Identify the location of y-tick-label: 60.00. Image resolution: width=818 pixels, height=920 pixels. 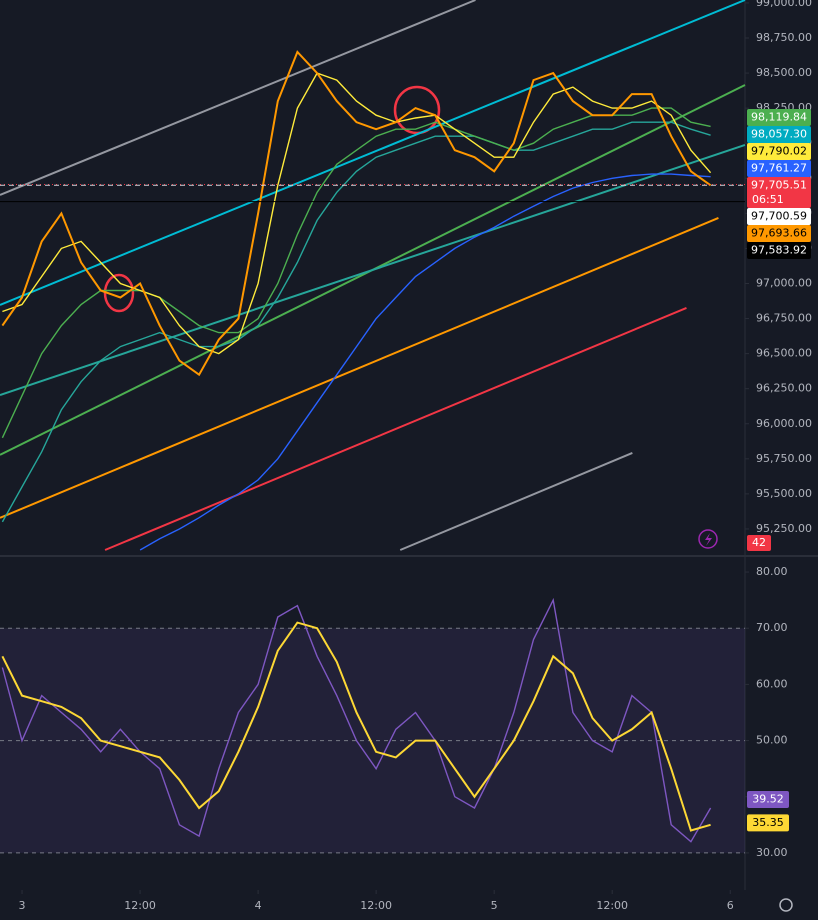
(772, 683).